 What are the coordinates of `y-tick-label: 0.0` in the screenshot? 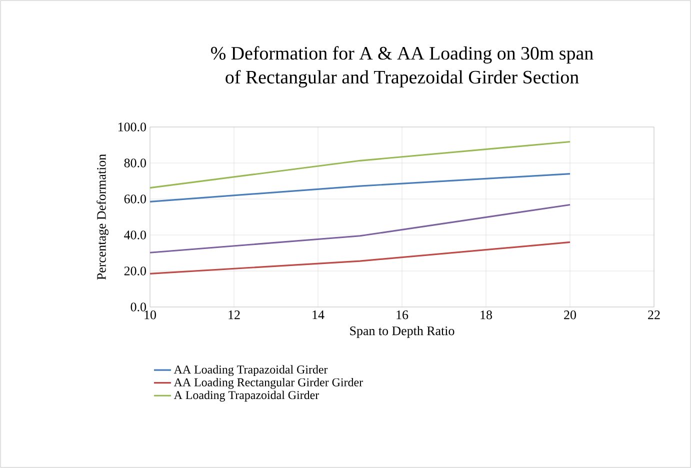 It's located at (138, 307).